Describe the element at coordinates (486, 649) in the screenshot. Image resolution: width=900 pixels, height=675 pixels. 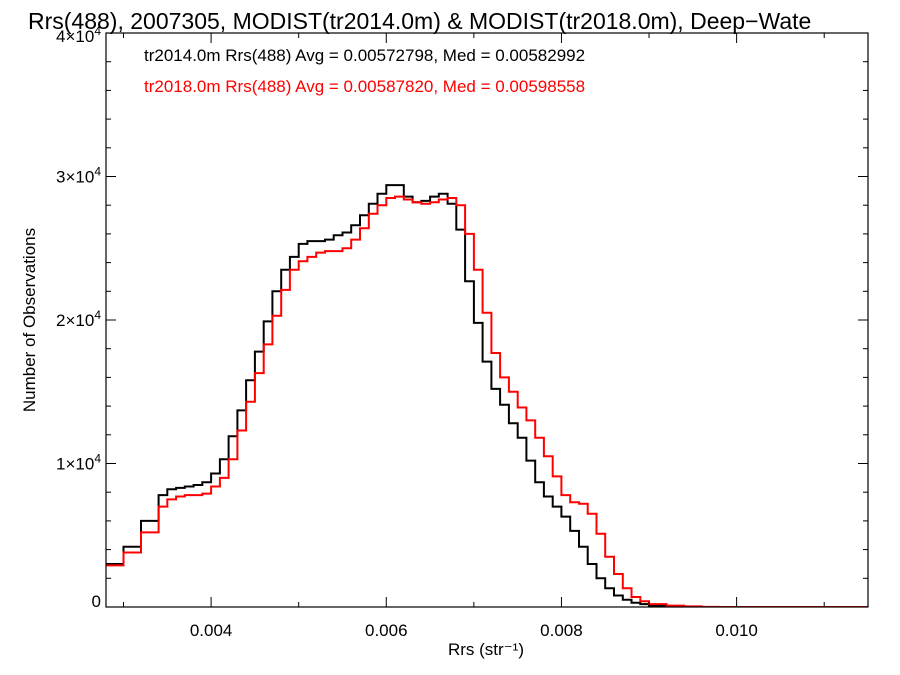
I see `x-axis-label: Rrs (str⁻¹)` at that location.